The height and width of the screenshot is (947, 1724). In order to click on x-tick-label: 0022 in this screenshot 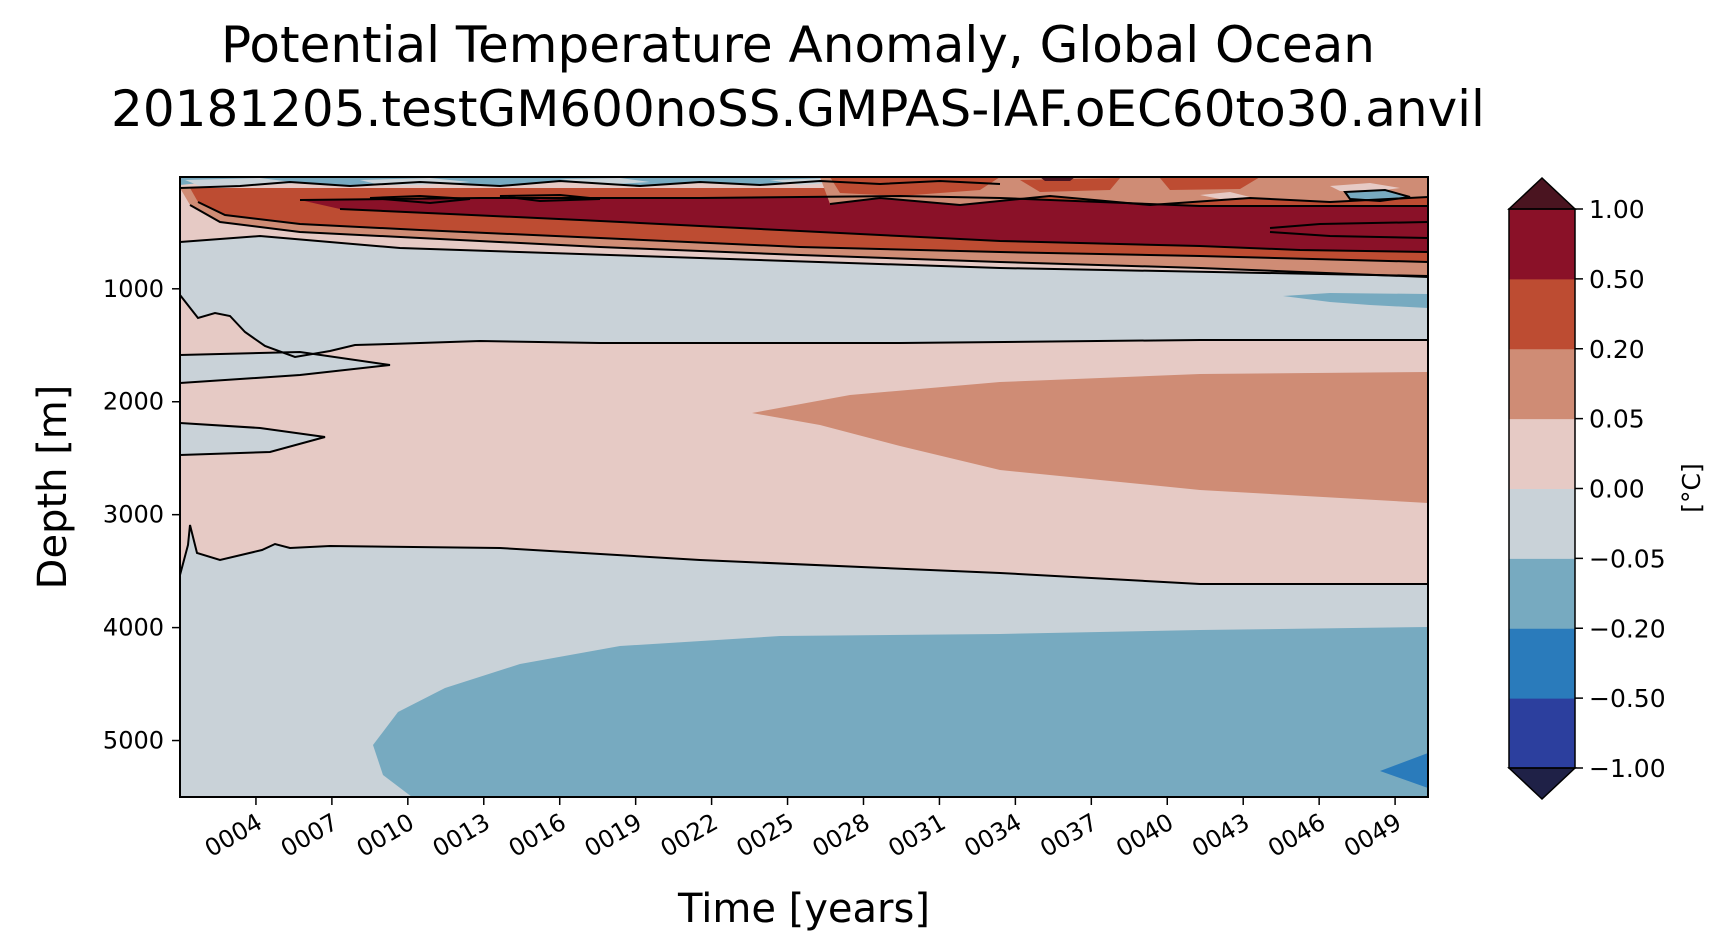, I will do `click(689, 835)`.